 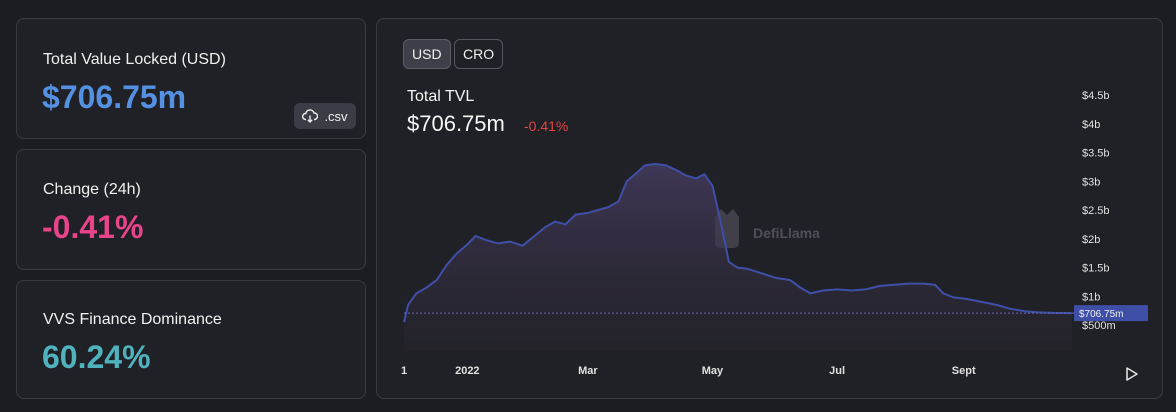 What do you see at coordinates (964, 371) in the screenshot?
I see `x-tick-label: Sept` at bounding box center [964, 371].